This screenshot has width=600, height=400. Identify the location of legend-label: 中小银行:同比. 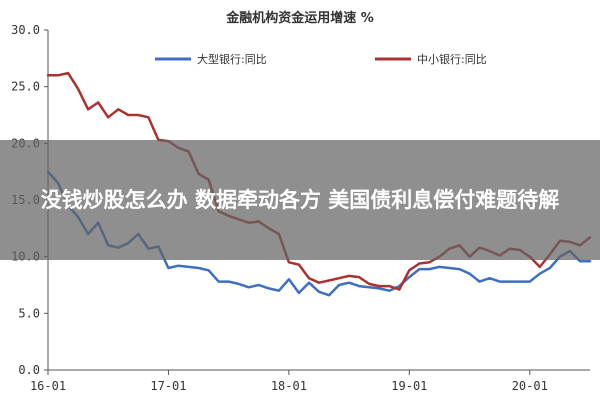
(452, 59).